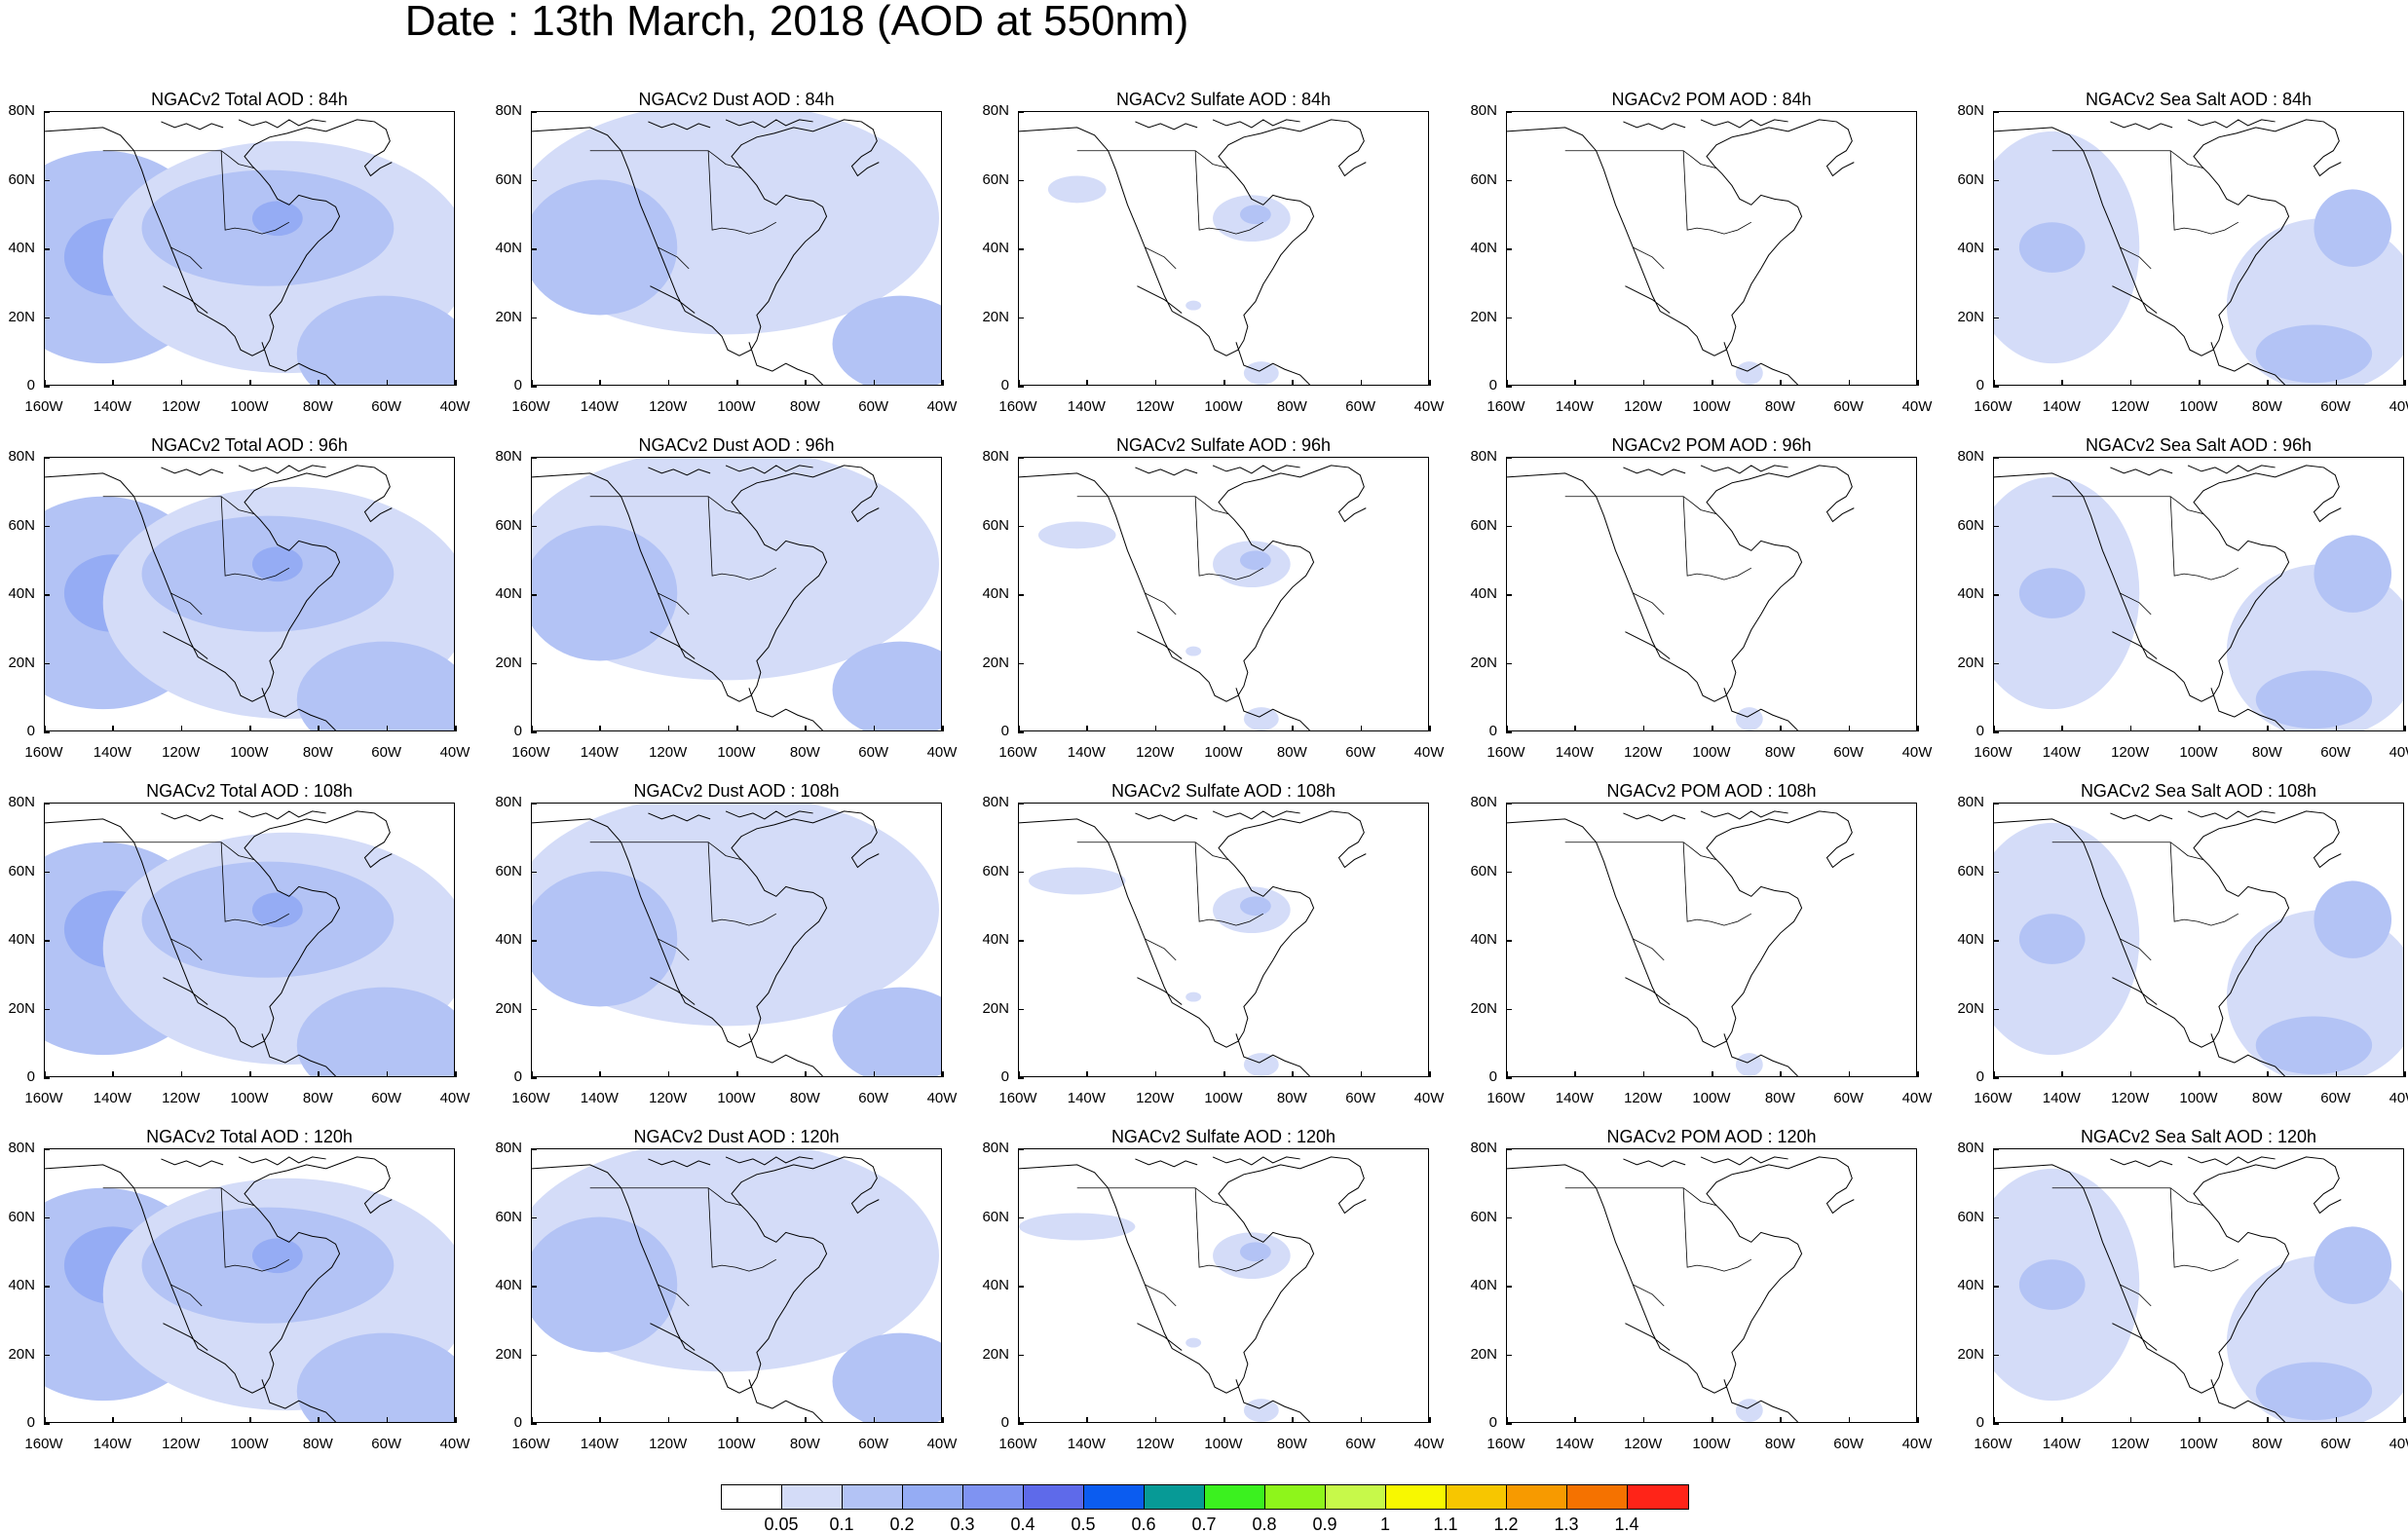  Describe the element at coordinates (1566, 1524) in the screenshot. I see `colorbar-label: 1.3` at that location.